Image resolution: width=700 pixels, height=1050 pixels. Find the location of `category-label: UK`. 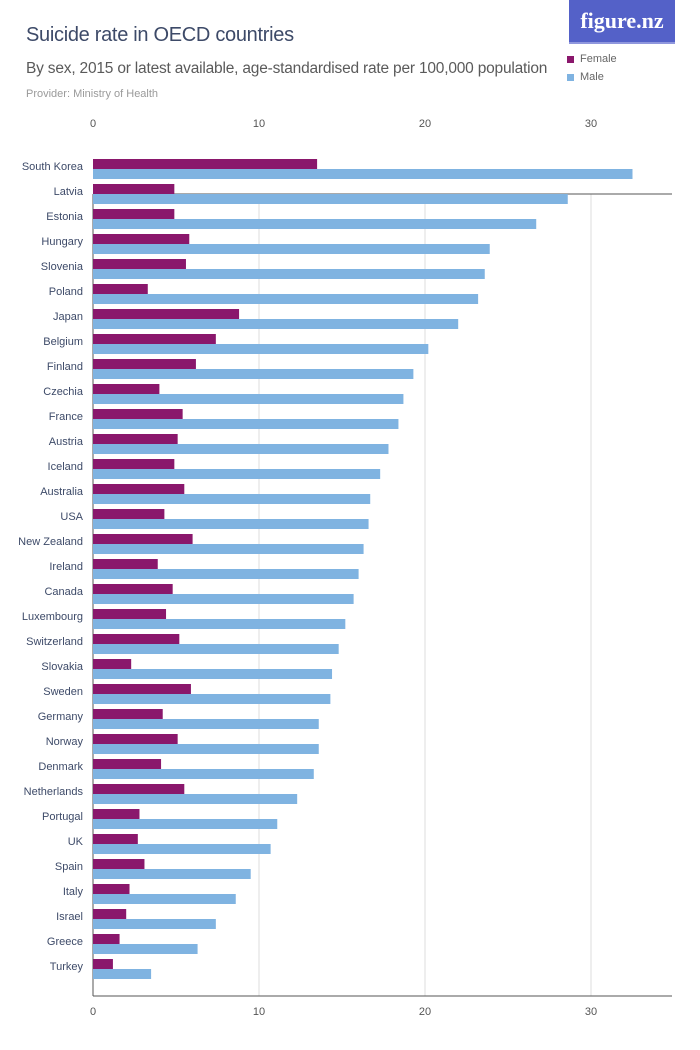

category-label: UK is located at coordinates (76, 842).